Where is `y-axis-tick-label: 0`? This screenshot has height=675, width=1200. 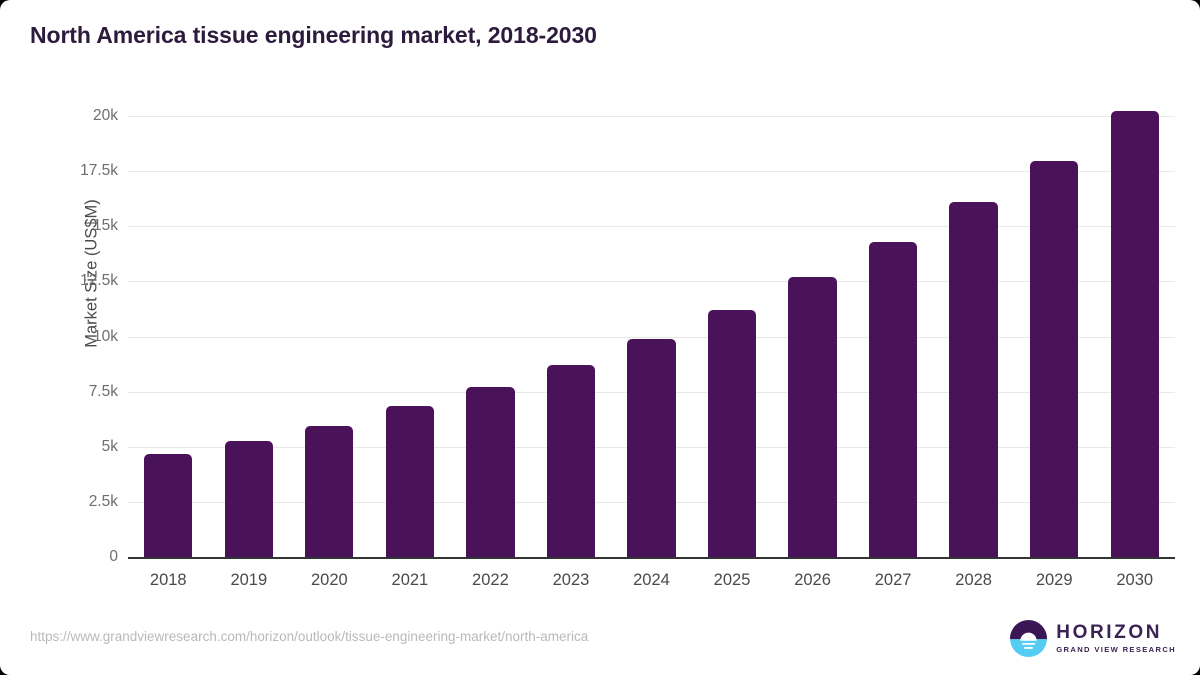 y-axis-tick-label: 0 is located at coordinates (113, 556).